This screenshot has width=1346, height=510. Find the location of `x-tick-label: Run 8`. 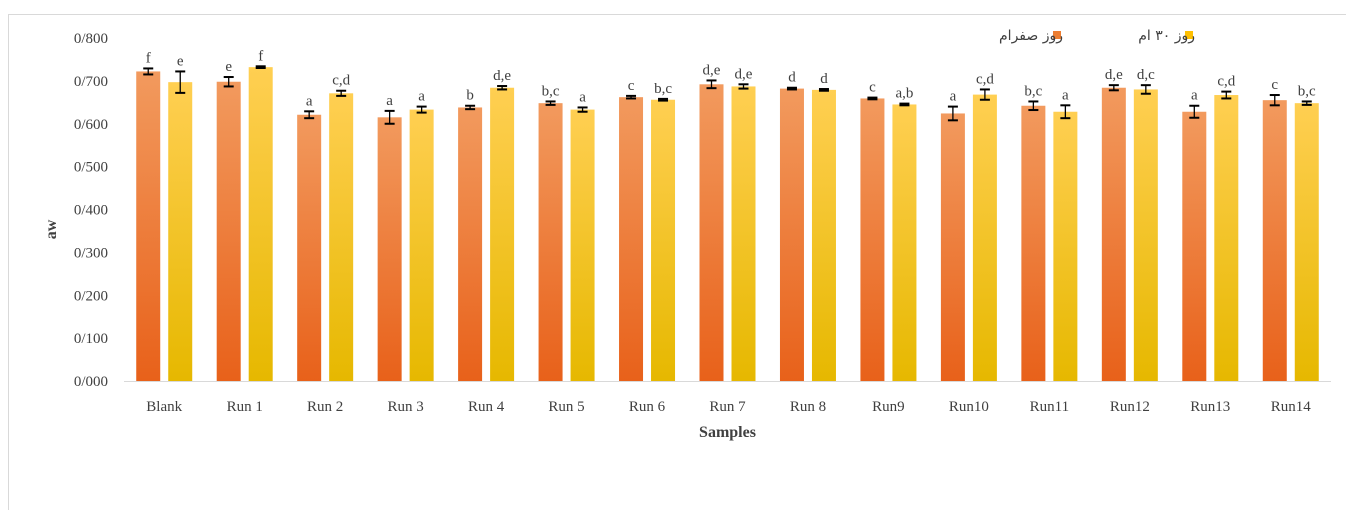

x-tick-label: Run 8 is located at coordinates (808, 407).